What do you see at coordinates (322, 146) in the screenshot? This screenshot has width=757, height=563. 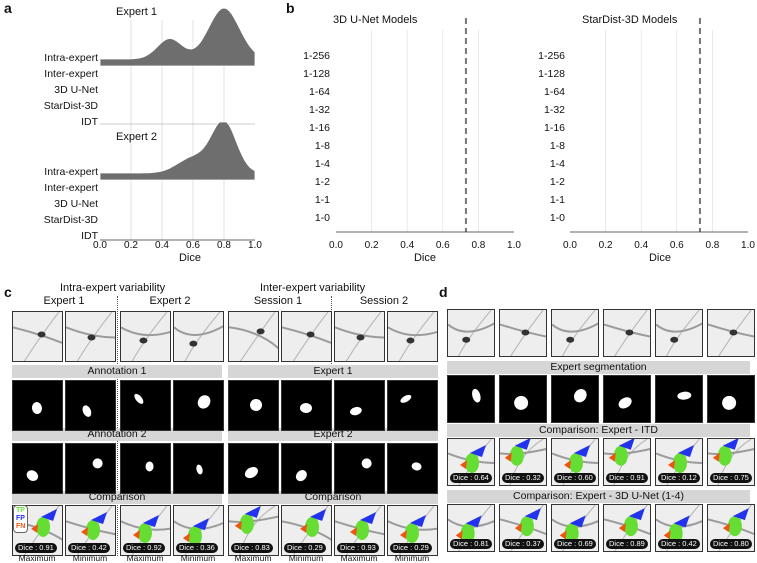 I see `panel-b-row-label: 1-8` at bounding box center [322, 146].